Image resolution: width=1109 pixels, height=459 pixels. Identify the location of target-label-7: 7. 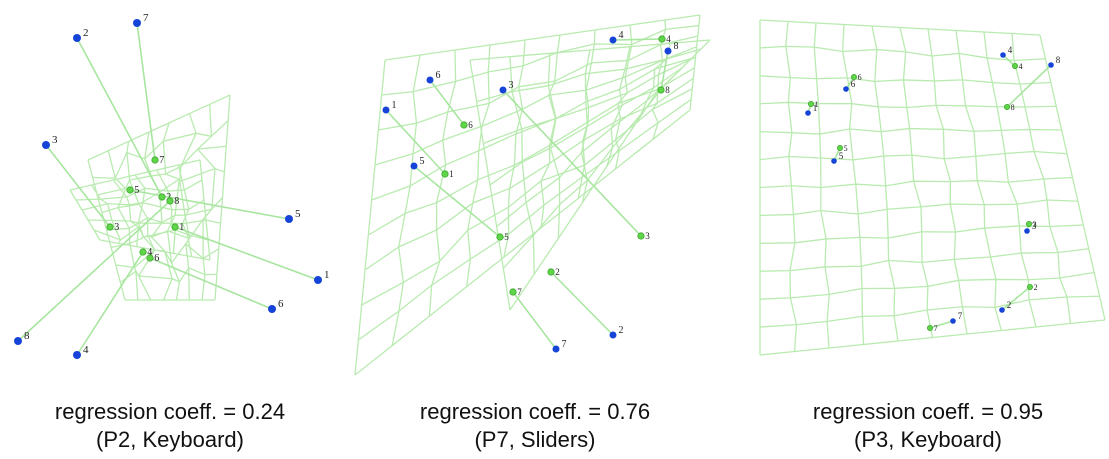
(146, 18).